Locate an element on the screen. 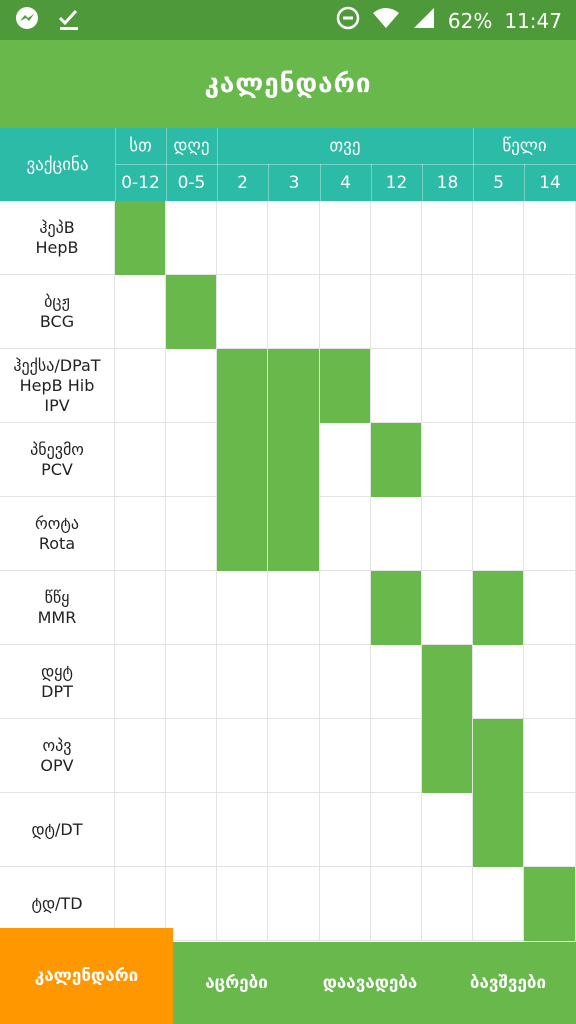 Image resolution: width=576 pixels, height=1024 pixels. age-header: 18 is located at coordinates (447, 182).